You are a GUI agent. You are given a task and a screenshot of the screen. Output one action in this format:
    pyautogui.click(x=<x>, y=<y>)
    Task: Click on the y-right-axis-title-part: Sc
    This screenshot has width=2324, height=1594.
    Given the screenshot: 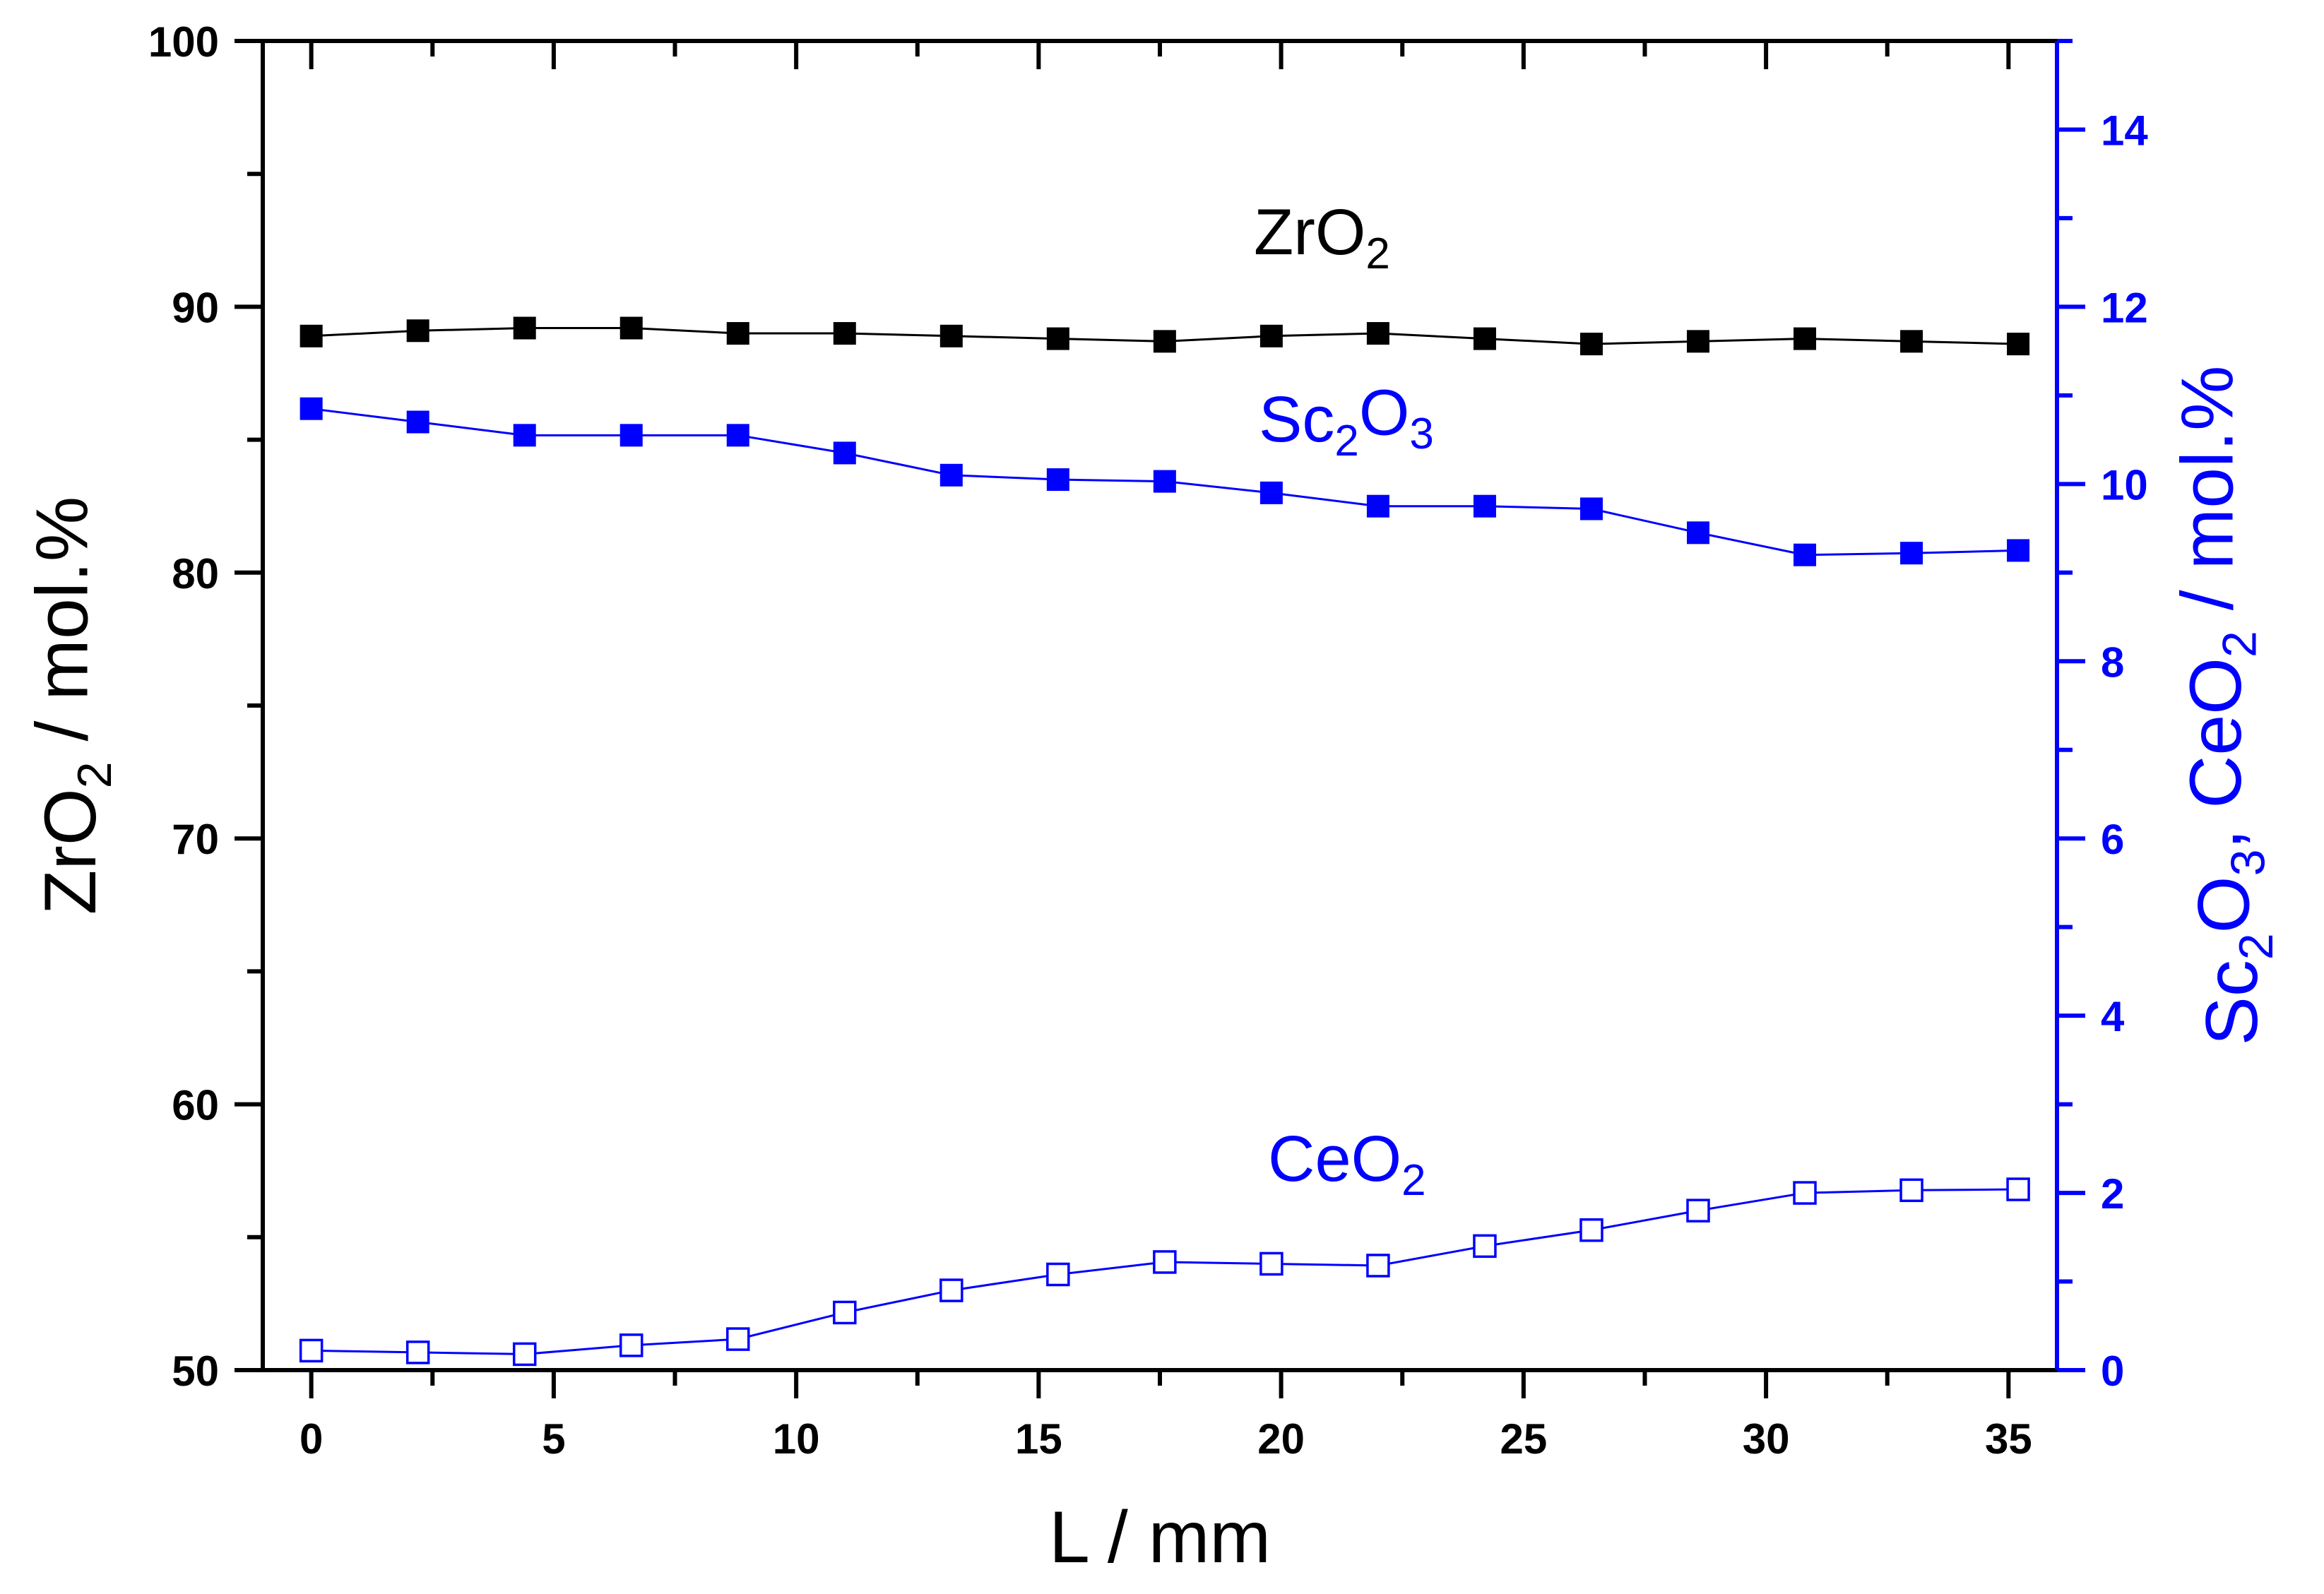 What is the action you would take?
    pyautogui.click(x=2232, y=1002)
    